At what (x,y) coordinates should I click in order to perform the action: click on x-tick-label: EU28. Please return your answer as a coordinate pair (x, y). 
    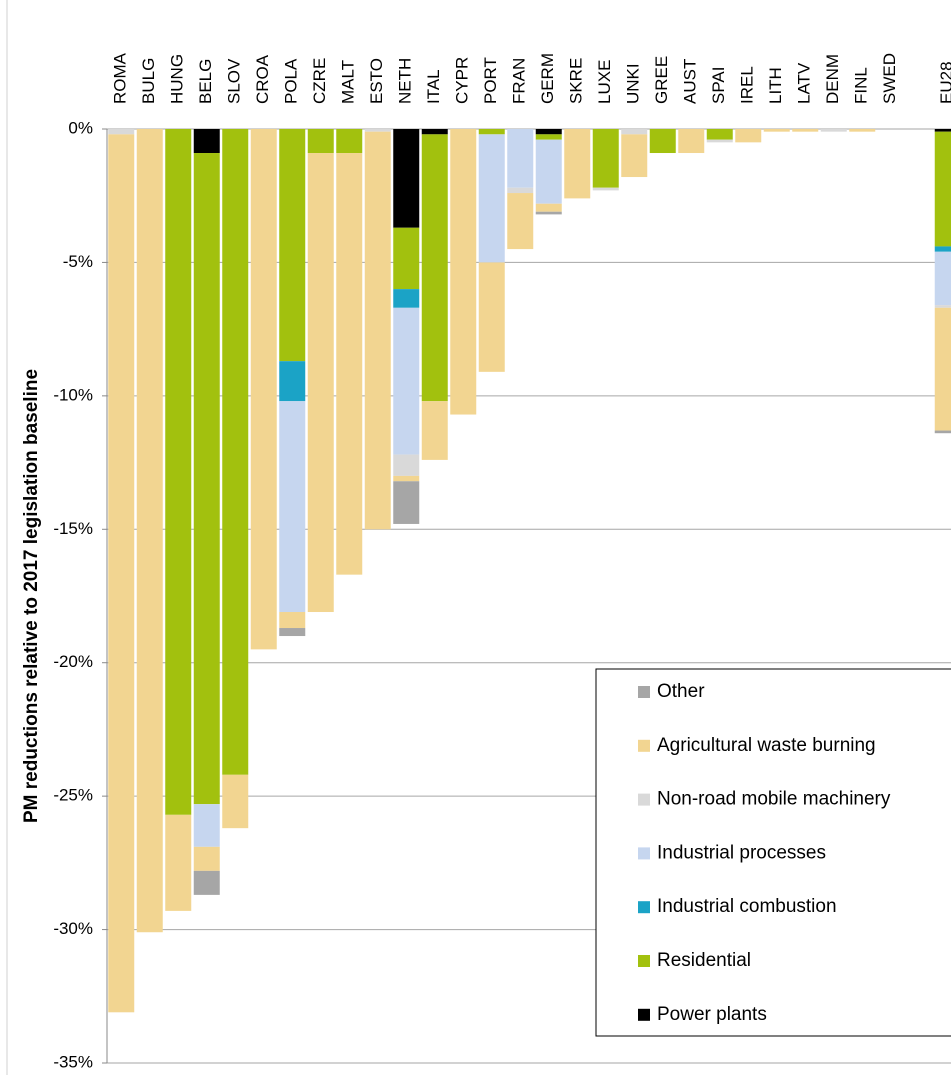
    Looking at the image, I should click on (944, 82).